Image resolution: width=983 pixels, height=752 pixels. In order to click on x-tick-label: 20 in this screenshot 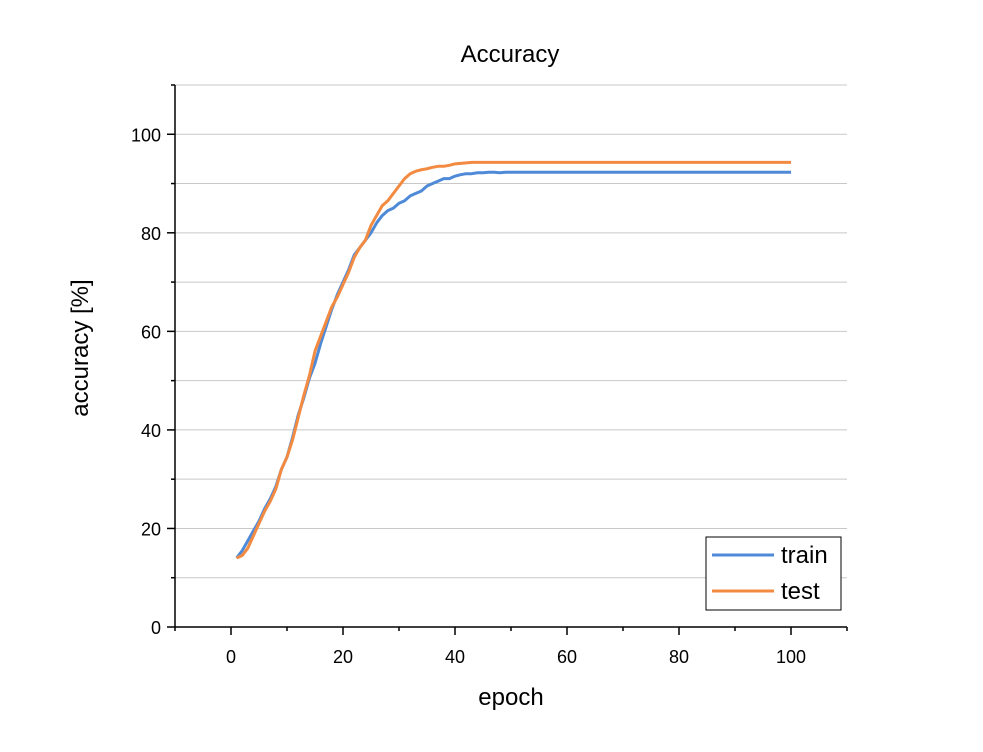, I will do `click(343, 657)`.